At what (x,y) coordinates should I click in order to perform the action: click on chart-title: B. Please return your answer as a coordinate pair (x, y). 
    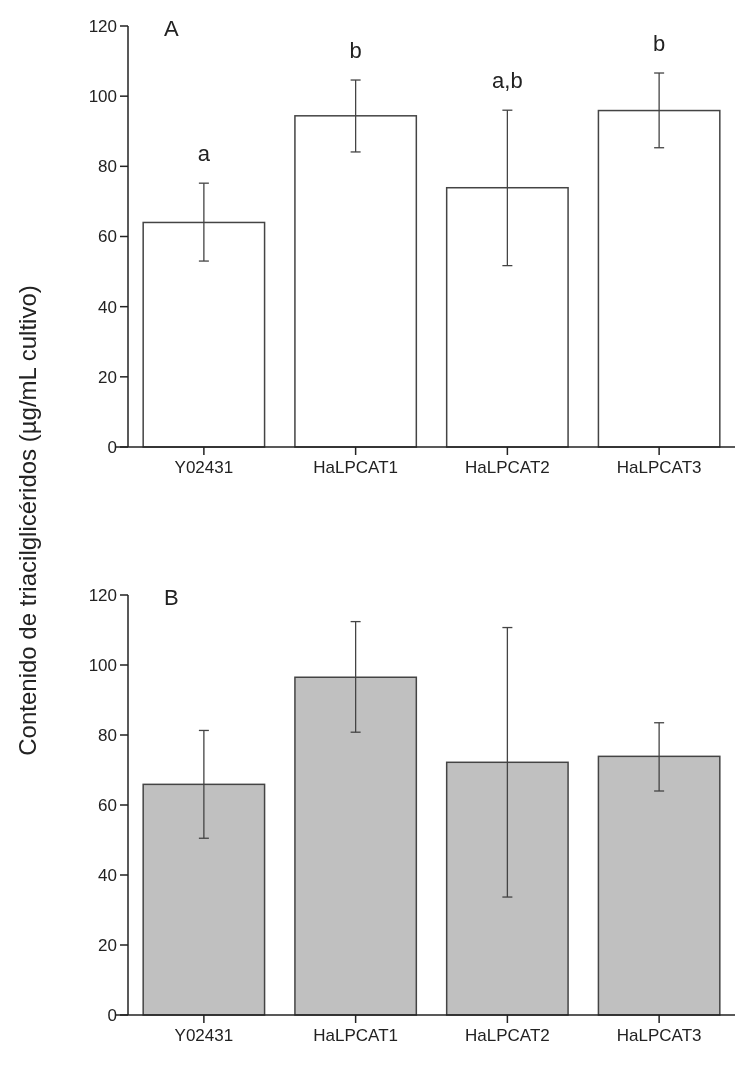
    Looking at the image, I should click on (171, 597).